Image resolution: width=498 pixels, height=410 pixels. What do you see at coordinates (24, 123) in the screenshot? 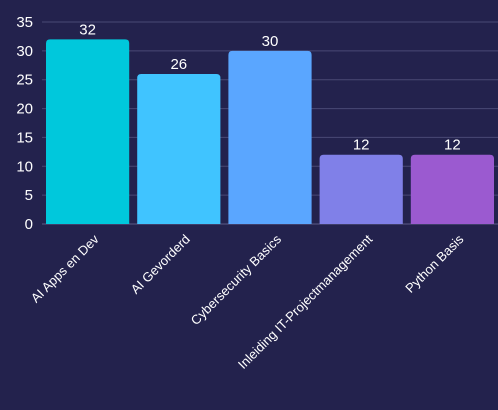
I see `y-axis-ticks: 0 5 10 15 20 25 30 35` at bounding box center [24, 123].